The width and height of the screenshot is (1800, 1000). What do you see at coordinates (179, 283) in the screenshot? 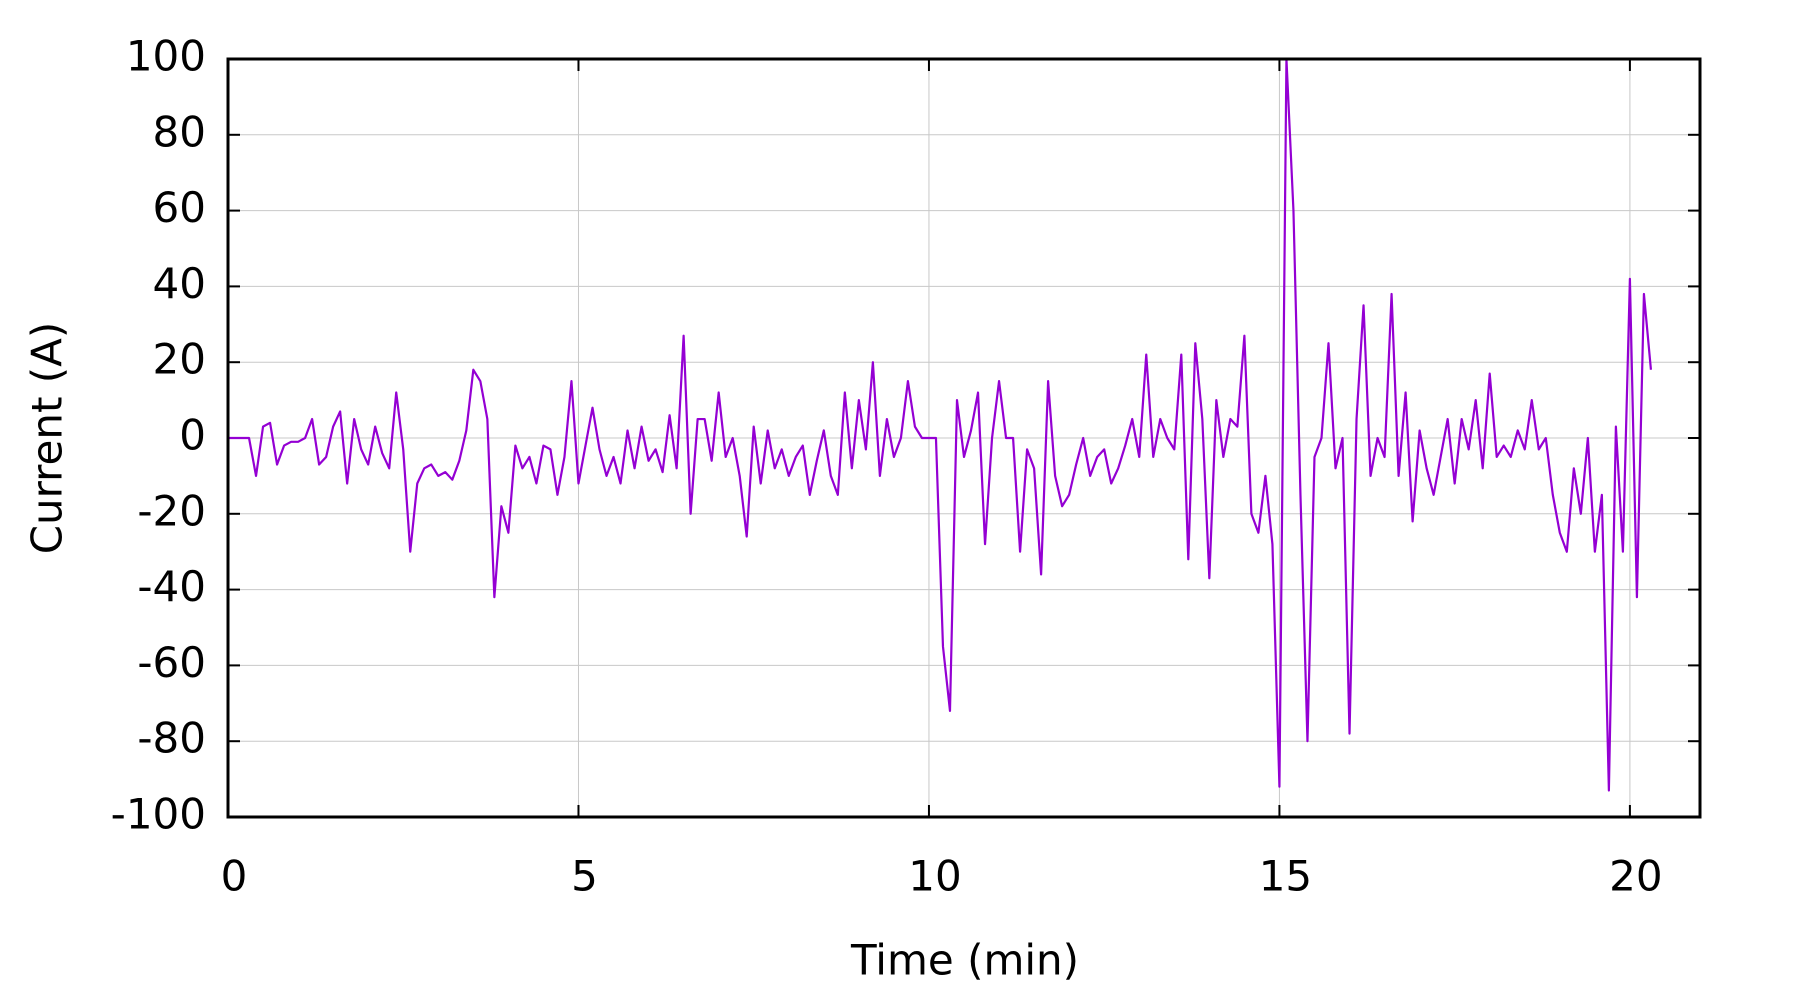
I see `y-tick-label: 40` at bounding box center [179, 283].